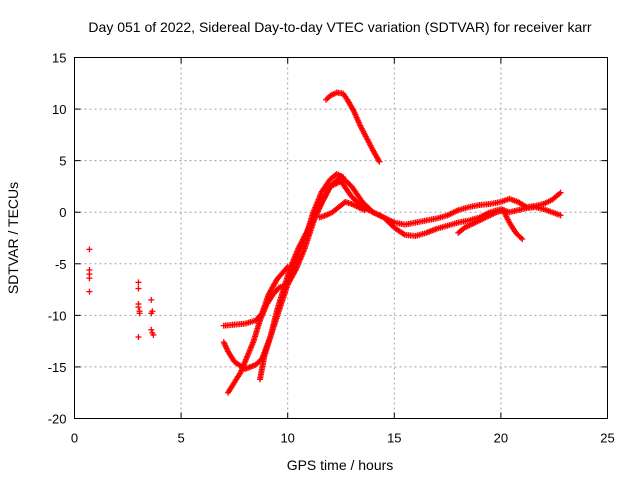 This screenshot has height=480, width=640. What do you see at coordinates (57, 315) in the screenshot?
I see `y-tick-label: -10` at bounding box center [57, 315].